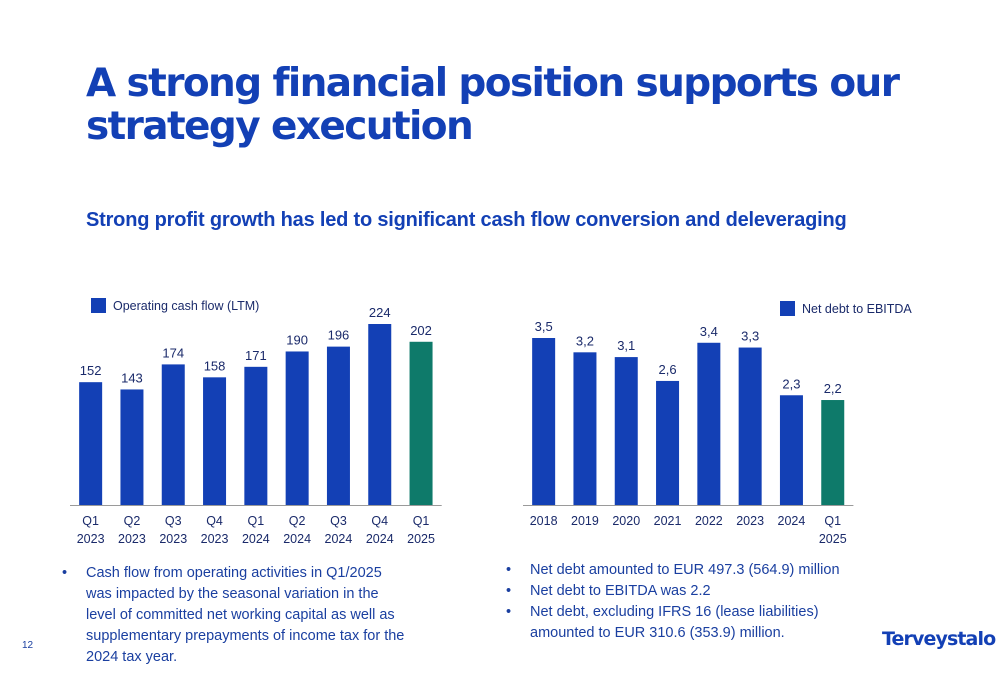  What do you see at coordinates (668, 369) in the screenshot?
I see `data-label: 2,6` at bounding box center [668, 369].